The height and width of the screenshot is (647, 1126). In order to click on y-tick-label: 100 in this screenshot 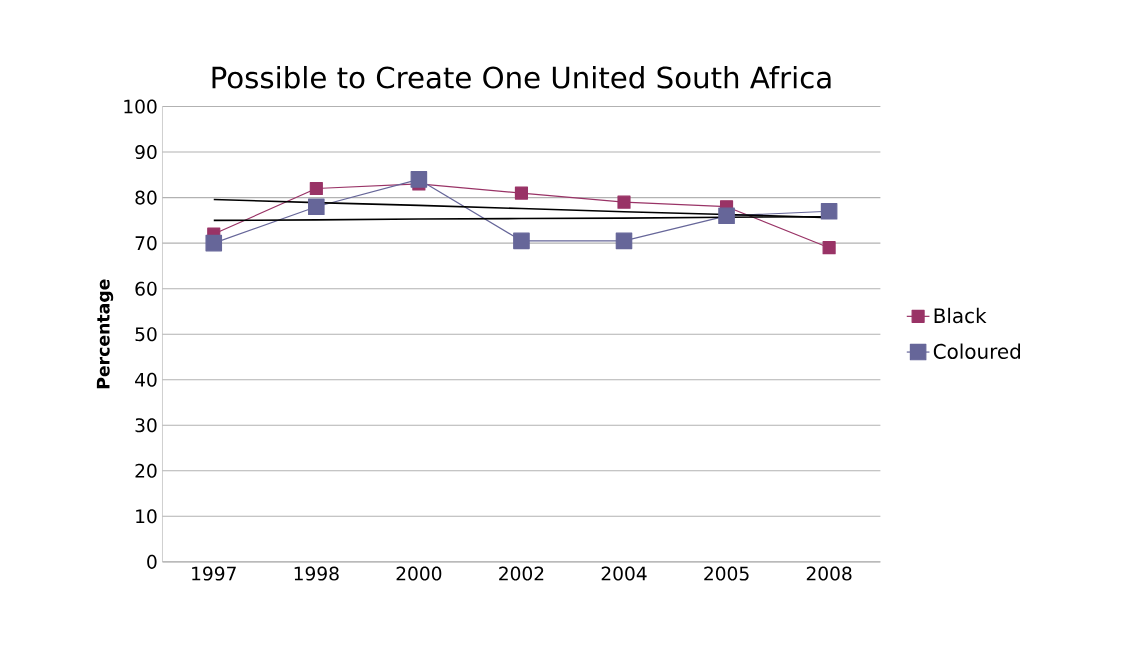, I will do `click(140, 106)`.